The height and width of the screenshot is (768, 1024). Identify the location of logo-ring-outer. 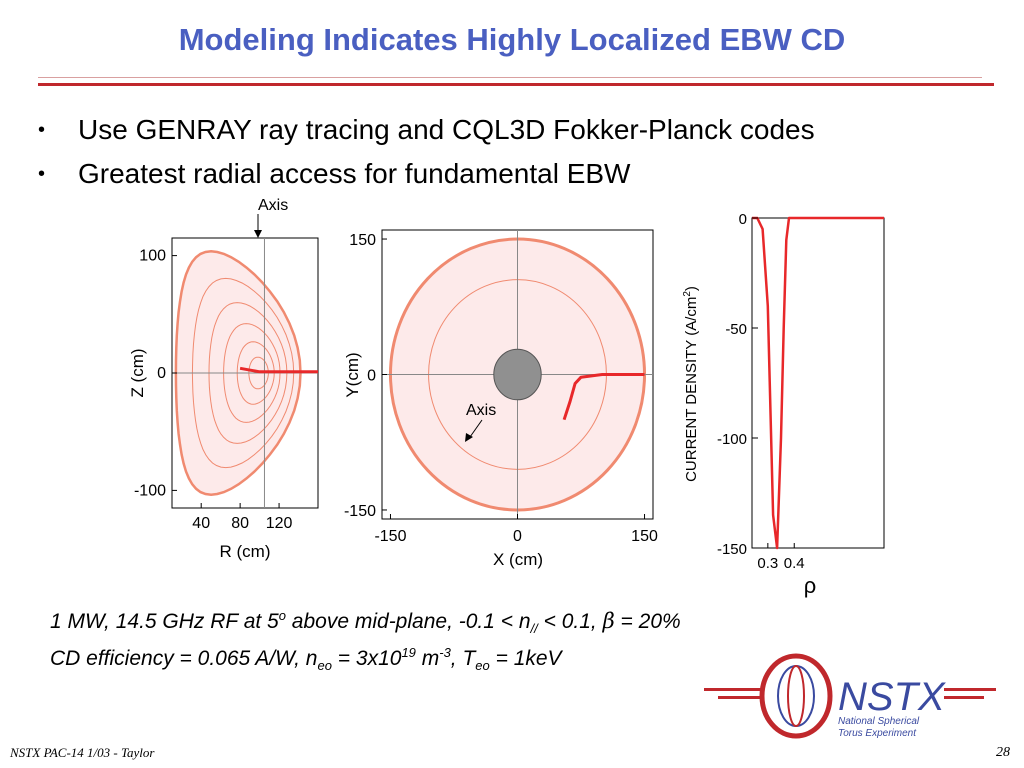
(796, 696).